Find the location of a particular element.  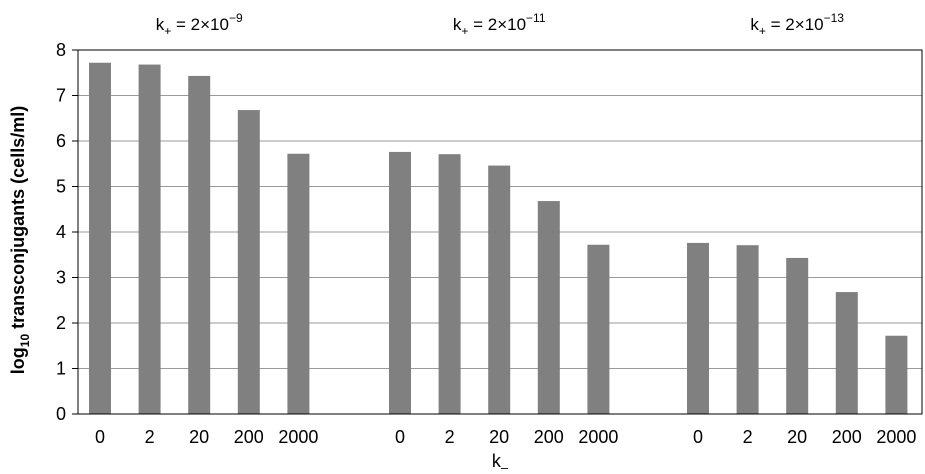

y-tick-label: 4 is located at coordinates (61, 232).